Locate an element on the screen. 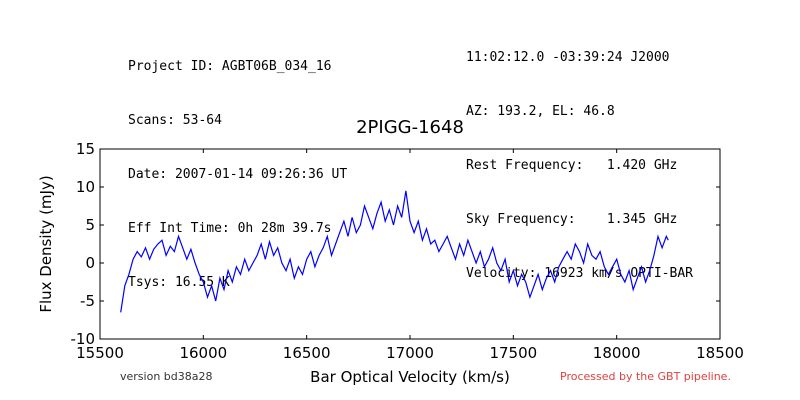 The height and width of the screenshot is (400, 800). velocity: Velocity: 16923 km/s OPTI-BAR is located at coordinates (579, 273).